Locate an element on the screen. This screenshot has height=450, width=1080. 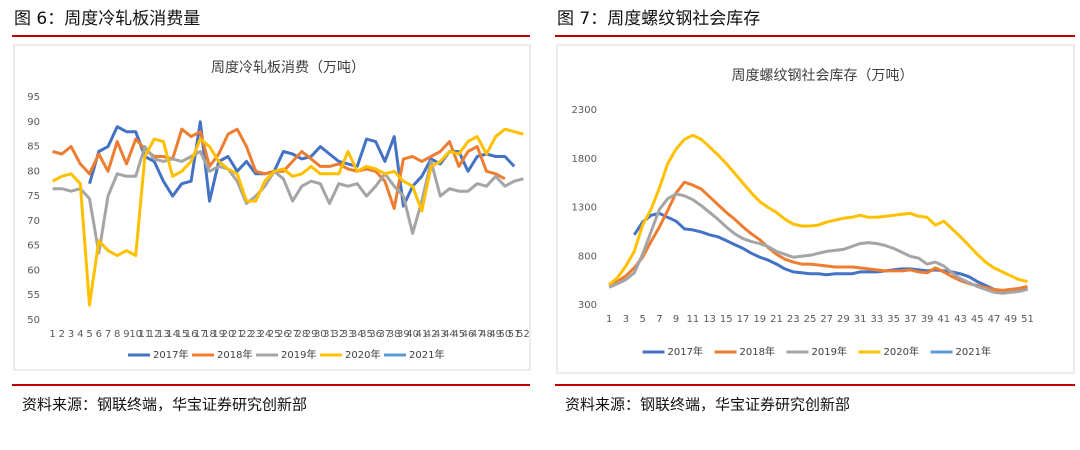
x-tick-label: 32 is located at coordinates (338, 334).